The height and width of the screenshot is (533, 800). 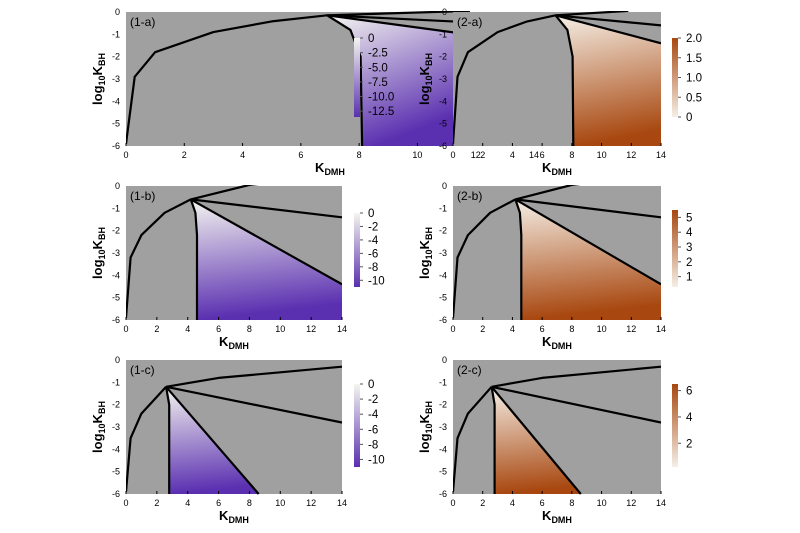 I want to click on colorbar-tick-label: -8, so click(x=373, y=445).